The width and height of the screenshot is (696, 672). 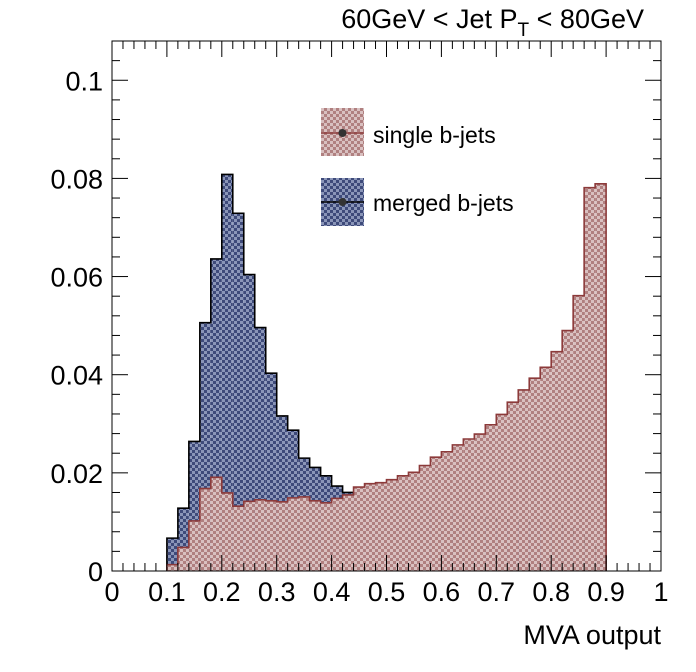 What do you see at coordinates (76, 326) in the screenshot?
I see `y-tick-labels: 0 0.02 0.04 0.06 0.08 0.1` at bounding box center [76, 326].